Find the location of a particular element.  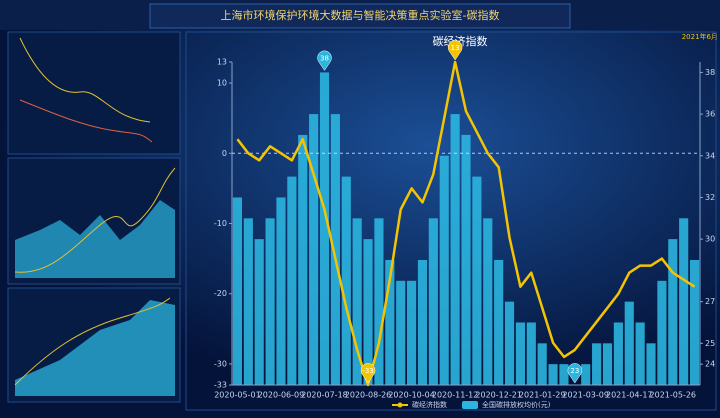

x-tick-label: 2021-05-26 is located at coordinates (673, 395).